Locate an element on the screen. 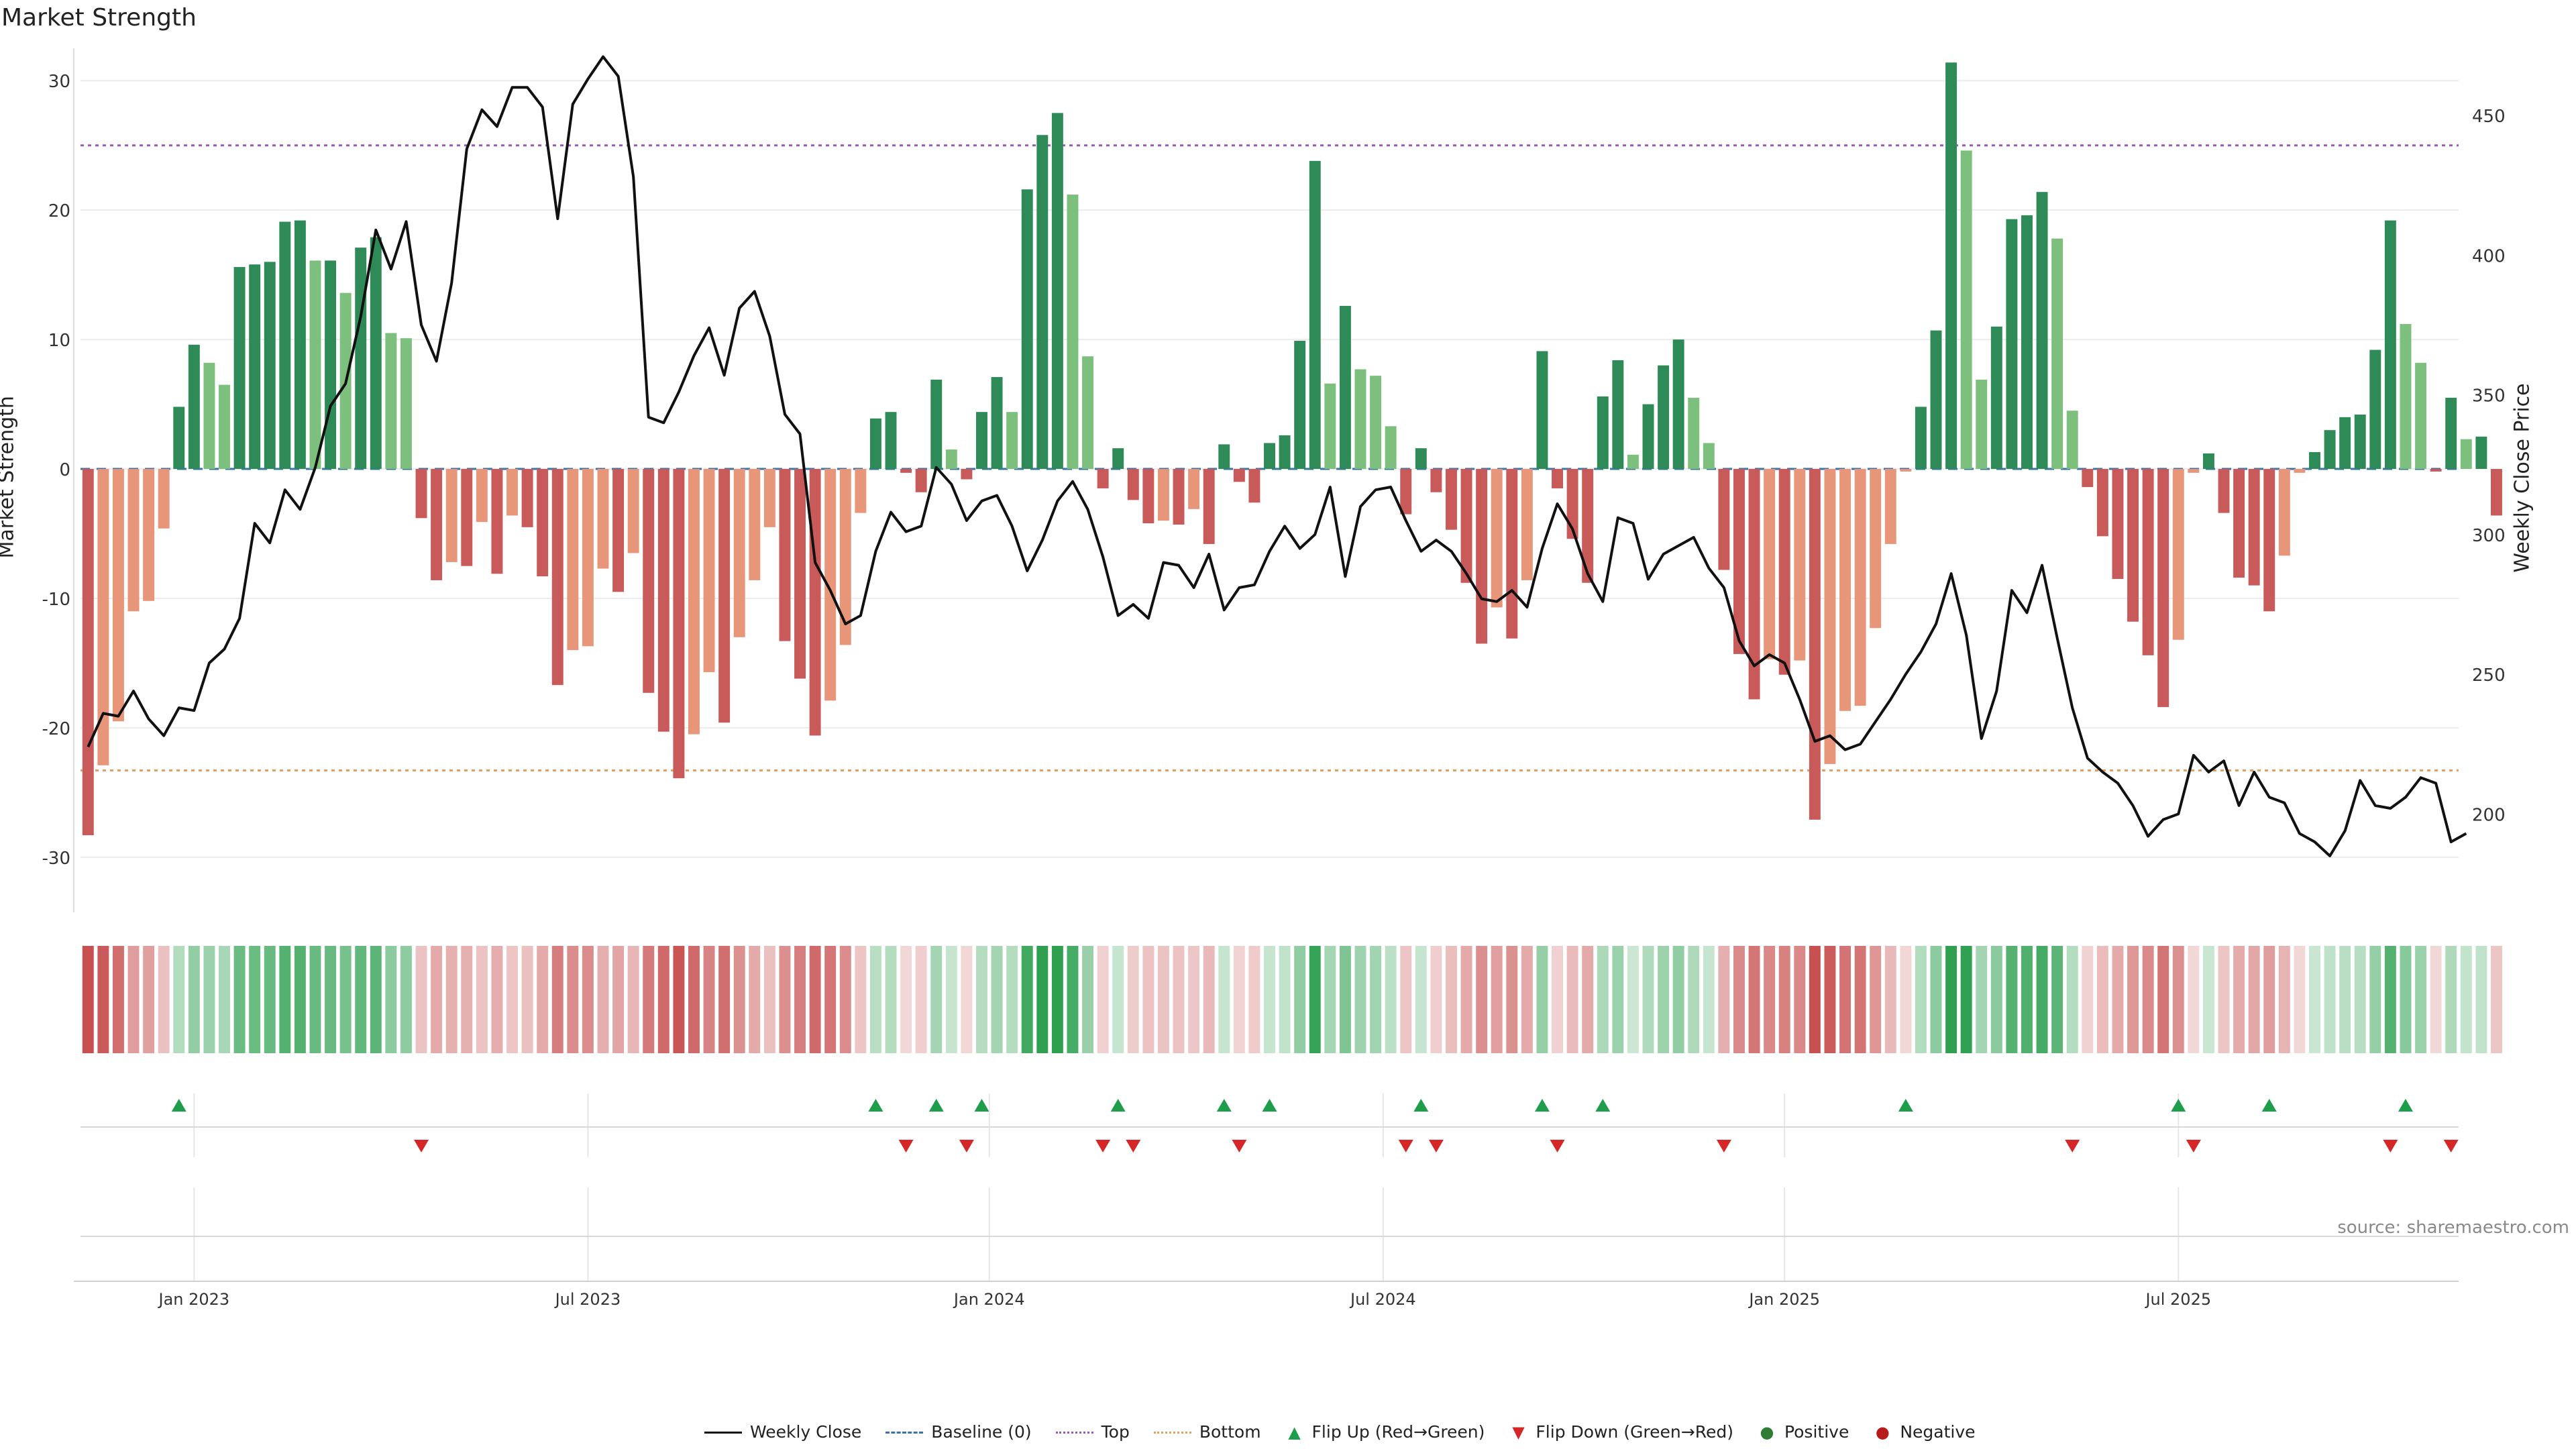 The height and width of the screenshot is (1449, 2576). legend-bottom: Bottom is located at coordinates (1207, 1432).